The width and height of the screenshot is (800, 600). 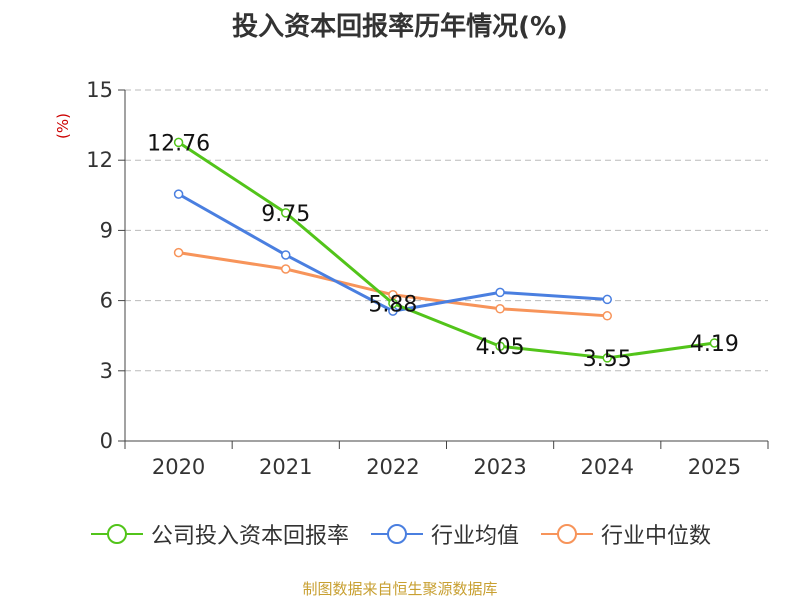 What do you see at coordinates (106, 301) in the screenshot?
I see `y-tick-label: 6` at bounding box center [106, 301].